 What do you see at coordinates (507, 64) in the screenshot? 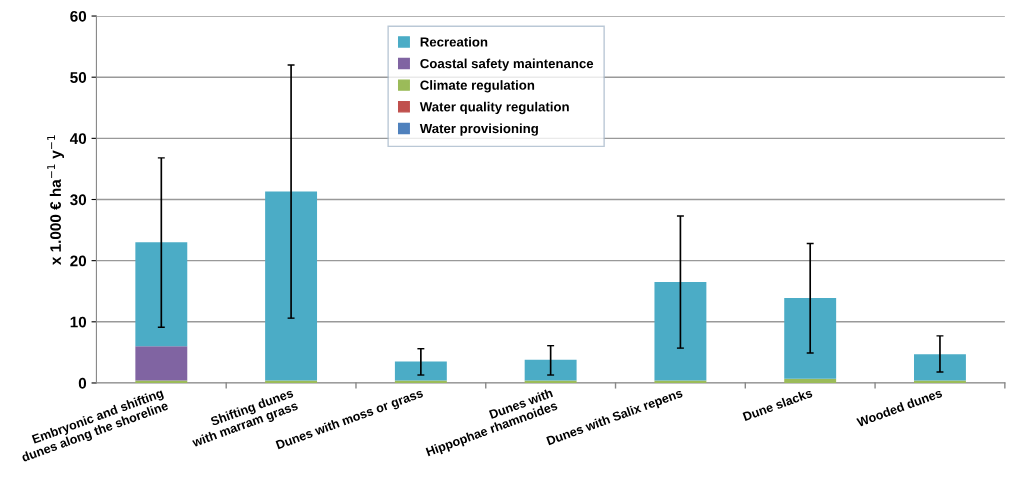
I see `legend-label: Coastal safety maintenance` at bounding box center [507, 64].